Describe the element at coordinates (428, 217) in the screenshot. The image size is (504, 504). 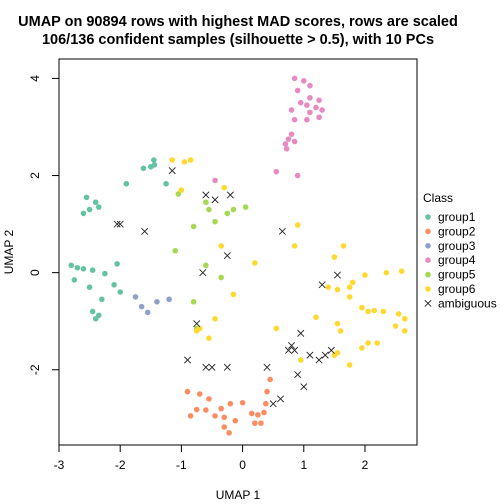
I see `legend-marker-group1` at that location.